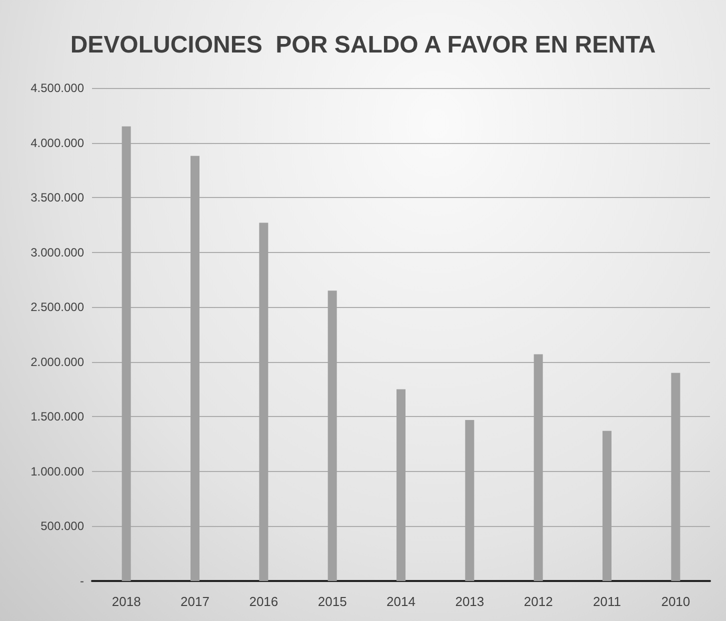  Describe the element at coordinates (469, 601) in the screenshot. I see `x-tick-label: 2013` at that location.